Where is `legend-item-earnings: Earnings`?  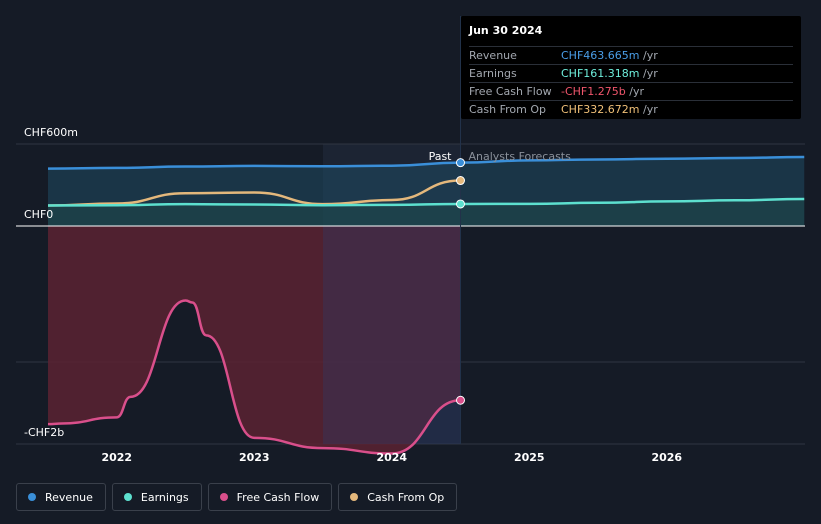 legend-item-earnings: Earnings is located at coordinates (156, 497).